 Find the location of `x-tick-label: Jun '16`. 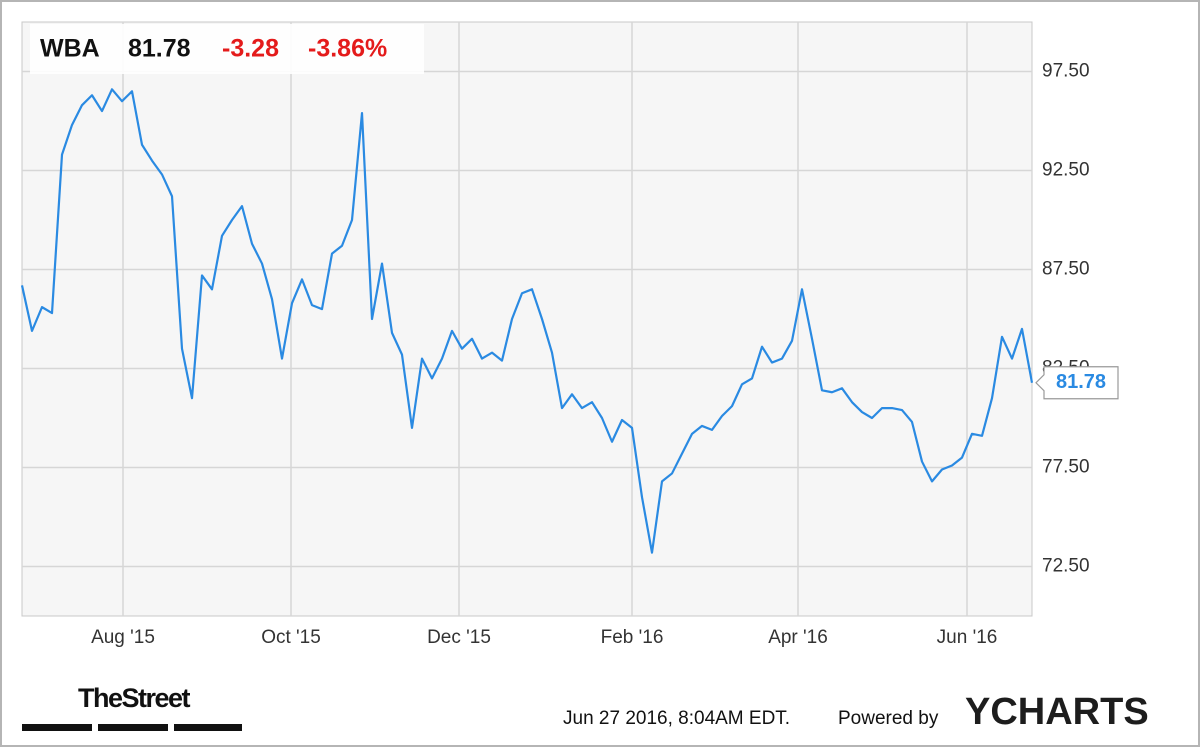

x-tick-label: Jun '16 is located at coordinates (967, 637).